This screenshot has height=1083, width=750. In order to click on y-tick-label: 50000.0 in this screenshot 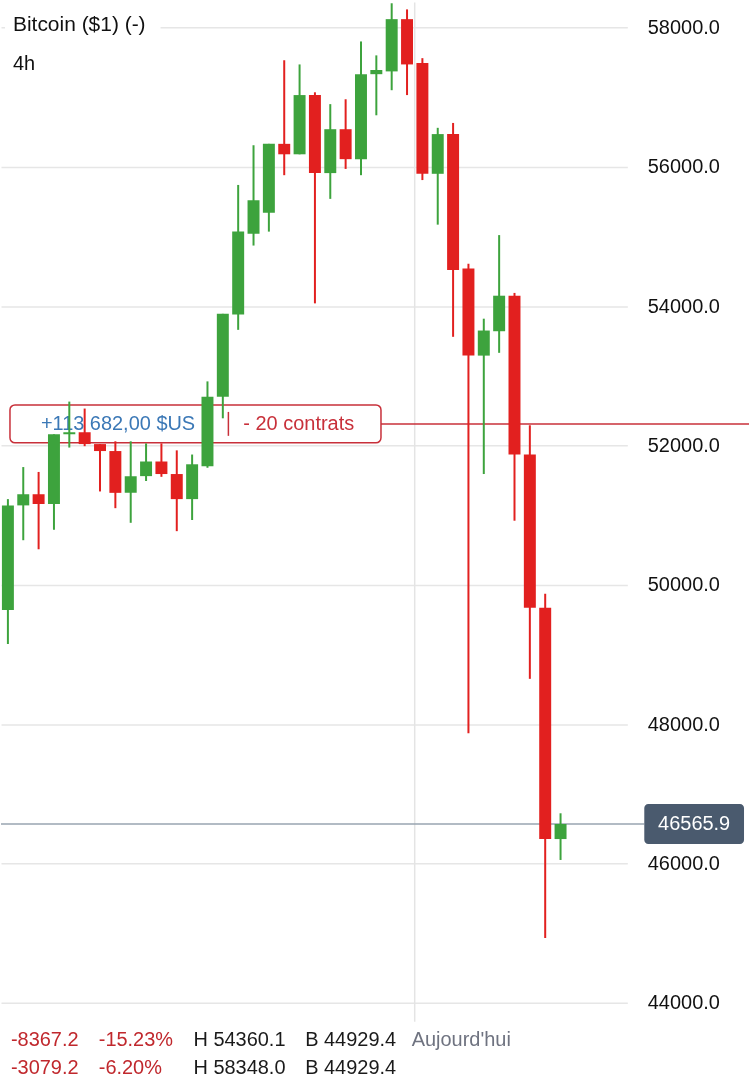, I will do `click(683, 584)`.